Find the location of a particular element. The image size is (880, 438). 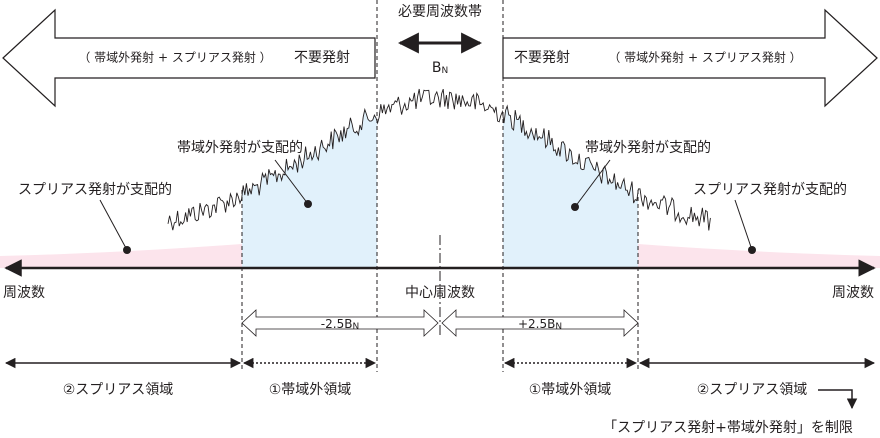

offset-base: -2.5B is located at coordinates (337, 324).